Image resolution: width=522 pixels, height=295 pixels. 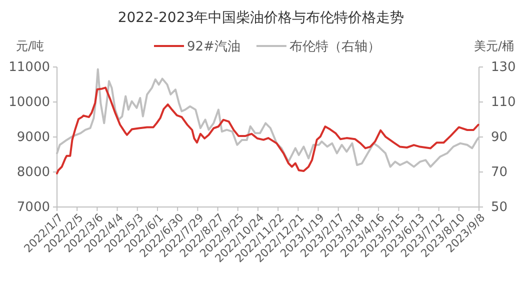 I want to click on y2-tick-label: 90, so click(x=499, y=138).